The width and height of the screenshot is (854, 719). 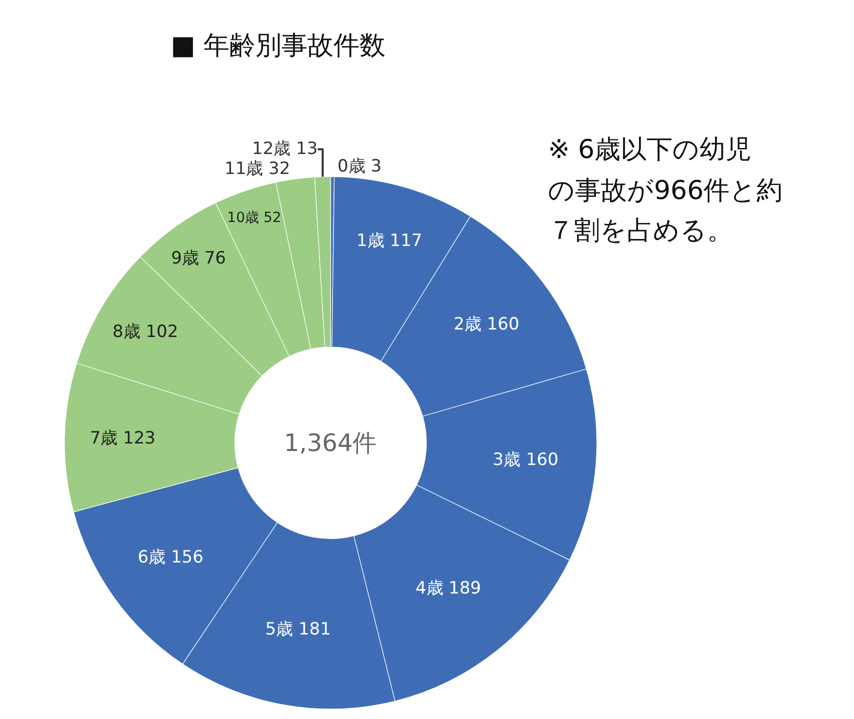 I want to click on text: 1,364件, so click(x=330, y=443).